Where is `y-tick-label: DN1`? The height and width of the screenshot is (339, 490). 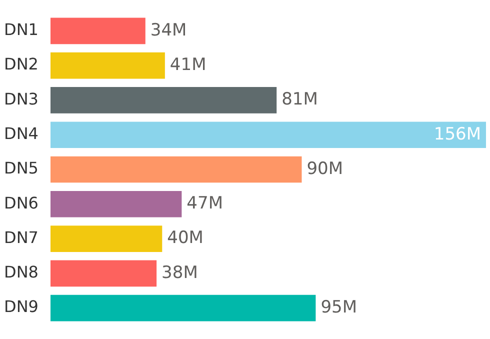 y-tick-label: DN1 is located at coordinates (21, 30).